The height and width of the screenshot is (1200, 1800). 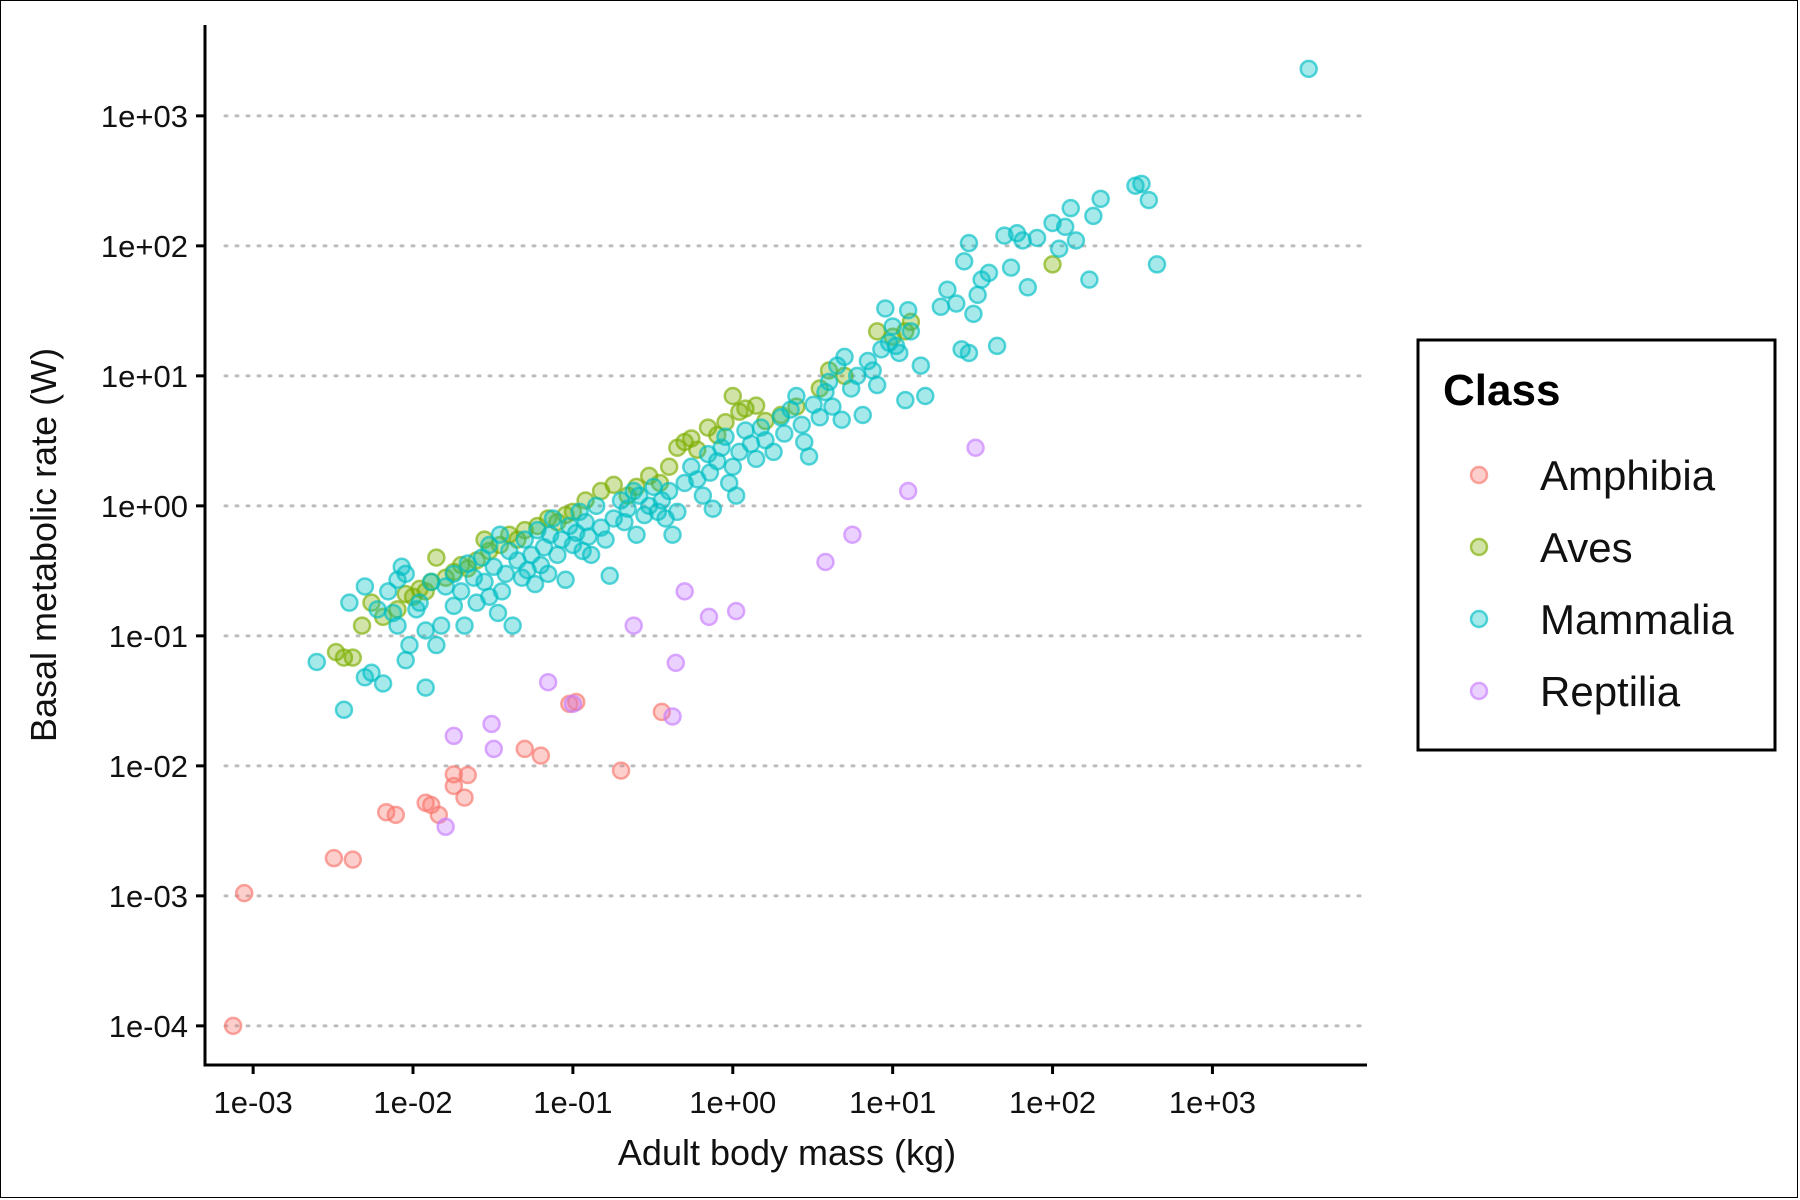 I want to click on legend-key-aves, so click(x=1479, y=547).